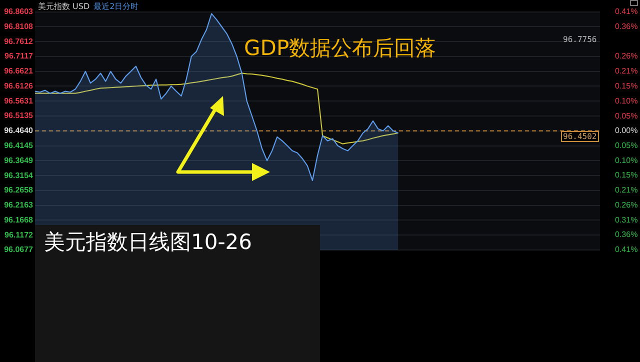 The width and height of the screenshot is (640, 362). I want to click on y-tick-label: 96.7117, so click(19, 56).